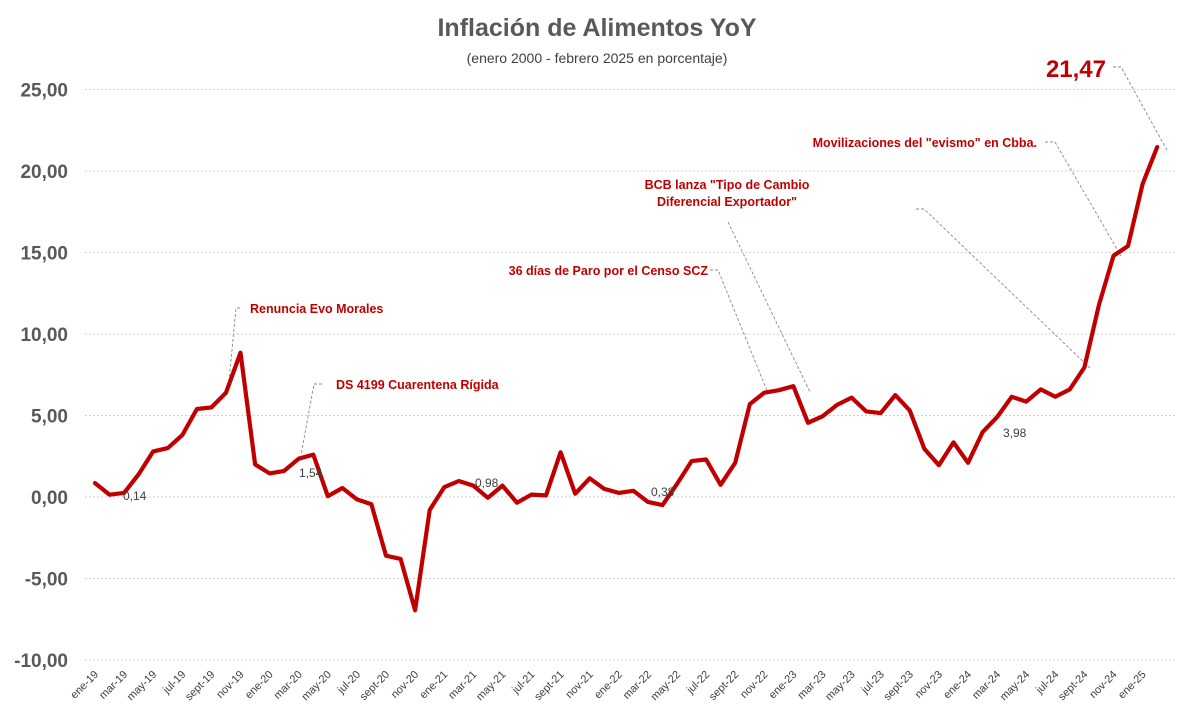  What do you see at coordinates (462, 685) in the screenshot?
I see `x-tick-label: mar-21` at bounding box center [462, 685].